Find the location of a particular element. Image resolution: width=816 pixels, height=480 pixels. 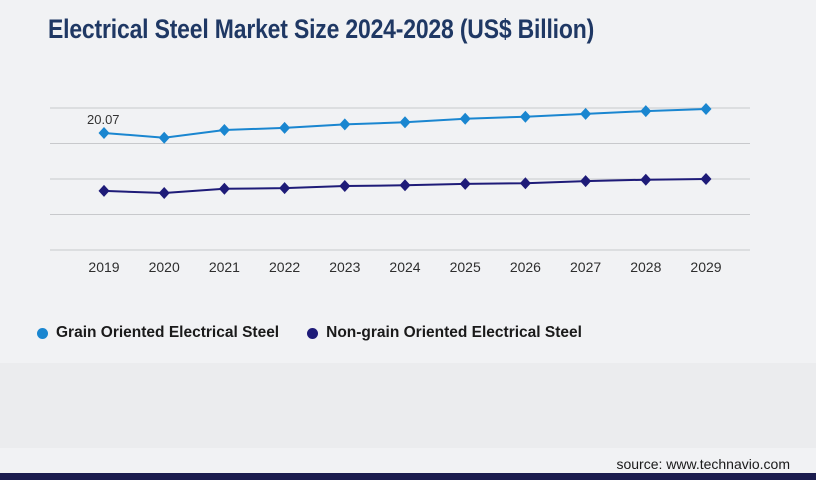

x-axis-label: 2021 is located at coordinates (224, 267).